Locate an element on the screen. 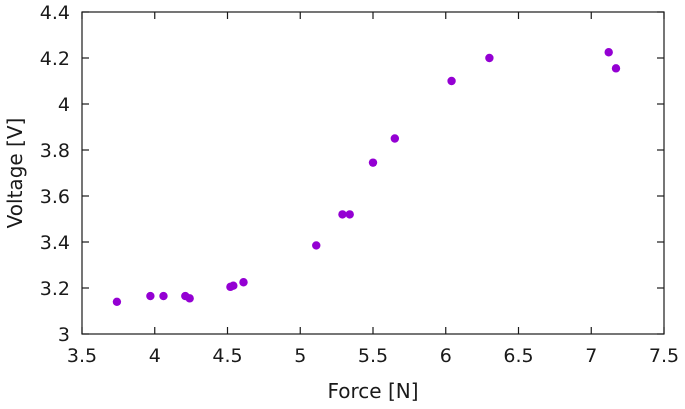 The height and width of the screenshot is (409, 685). x-tick-label: 5.5 is located at coordinates (373, 356).